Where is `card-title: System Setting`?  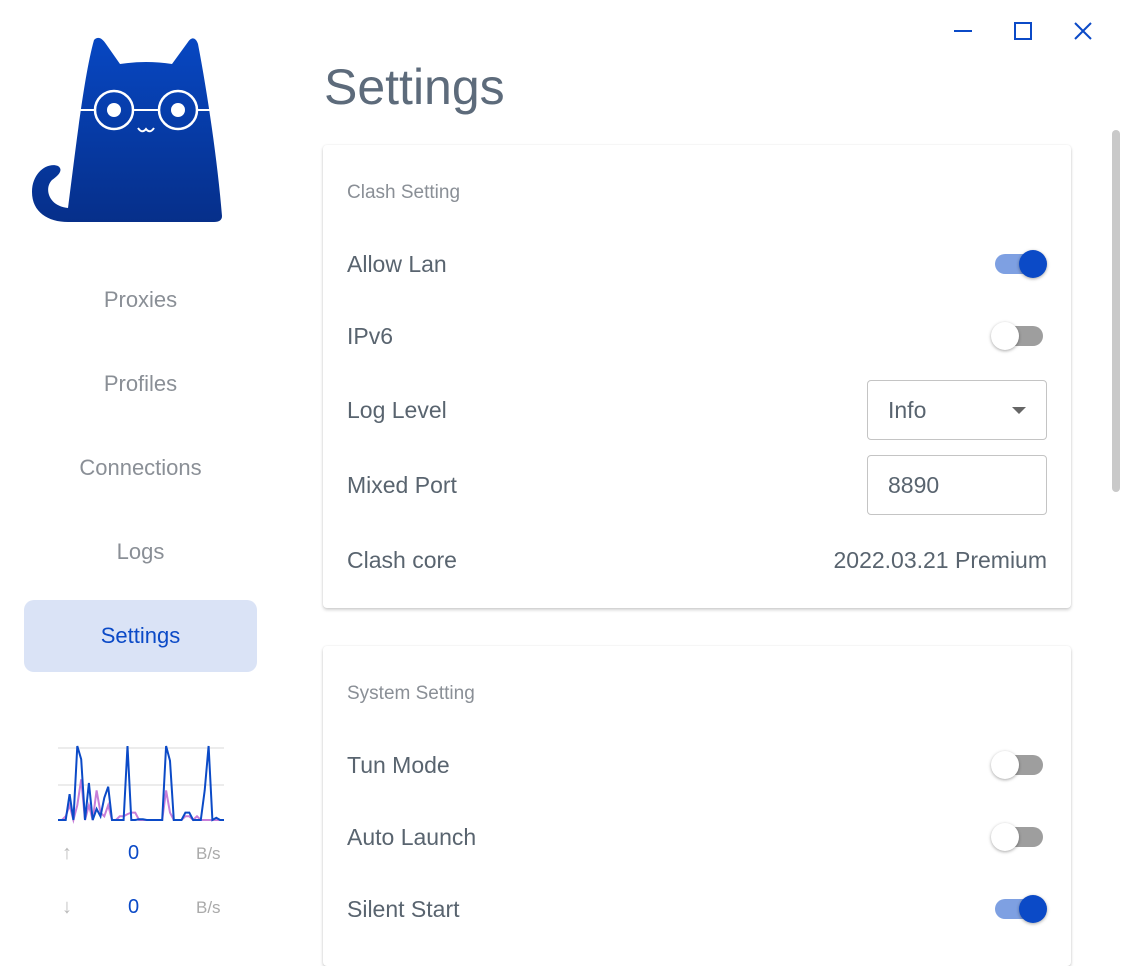
card-title: System Setting is located at coordinates (411, 693).